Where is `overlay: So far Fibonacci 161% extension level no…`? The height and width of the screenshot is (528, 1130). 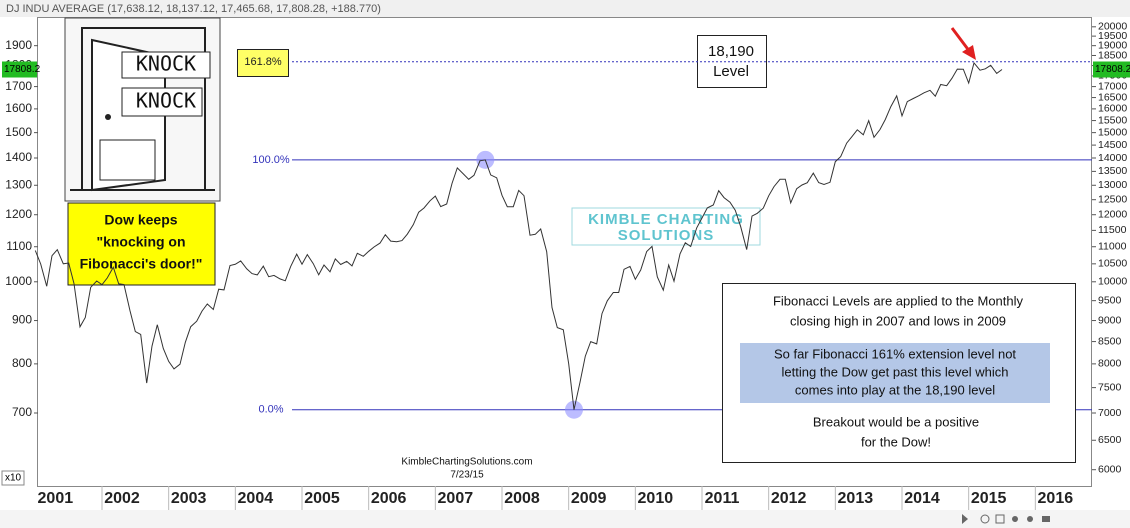 overlay: So far Fibonacci 161% extension level no… is located at coordinates (899, 373).